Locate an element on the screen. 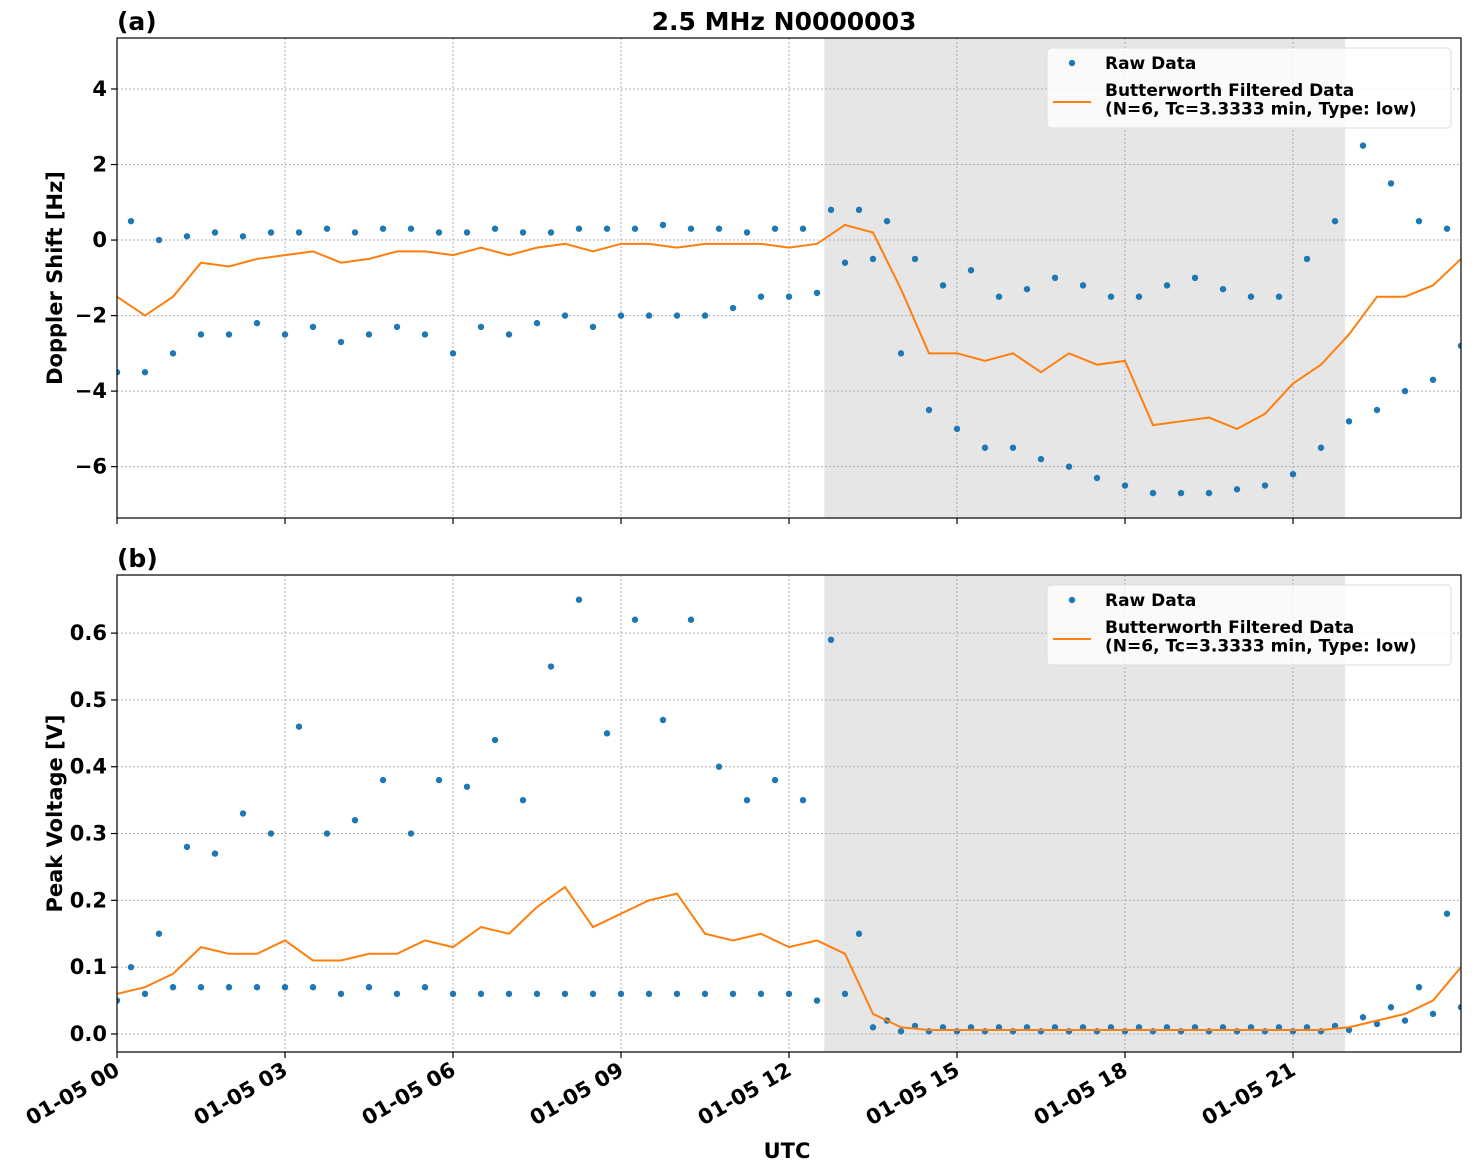 This screenshot has width=1472, height=1172. x-tick-label: 01-05 18 is located at coordinates (1081, 1094).